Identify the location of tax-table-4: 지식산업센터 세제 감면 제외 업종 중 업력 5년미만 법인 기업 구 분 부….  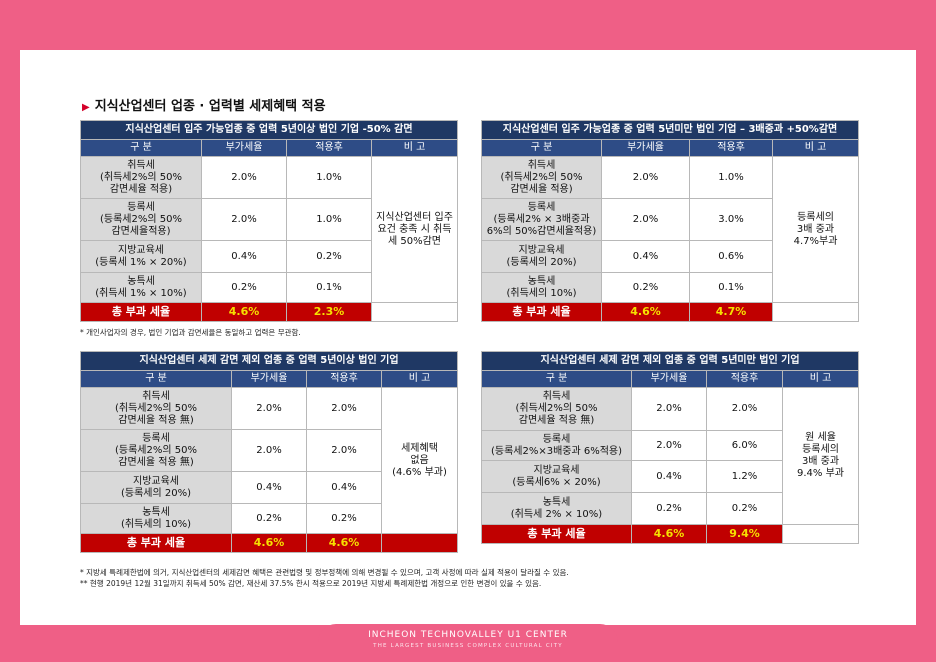
(670, 447).